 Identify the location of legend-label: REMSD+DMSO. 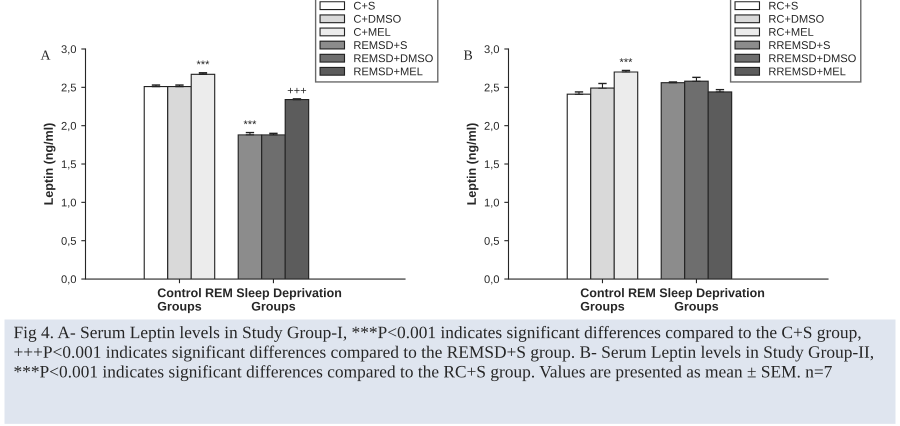
(393, 58).